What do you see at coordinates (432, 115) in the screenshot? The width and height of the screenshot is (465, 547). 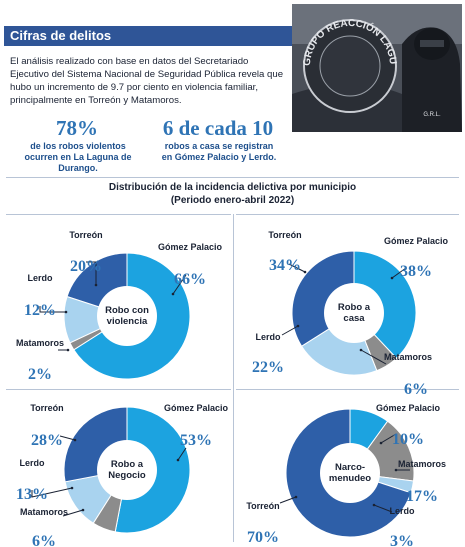 I see `photo-badge-text: G.R.L.` at bounding box center [432, 115].